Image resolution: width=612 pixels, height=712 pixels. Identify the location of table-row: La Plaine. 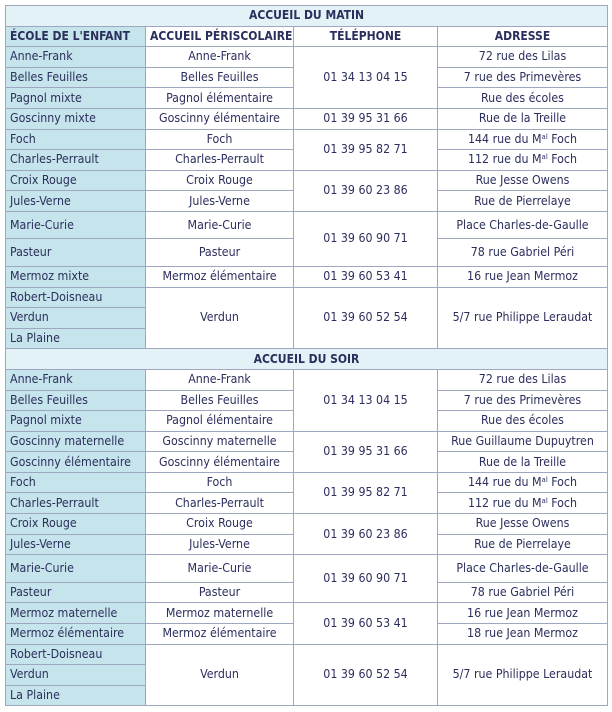
(306, 695).